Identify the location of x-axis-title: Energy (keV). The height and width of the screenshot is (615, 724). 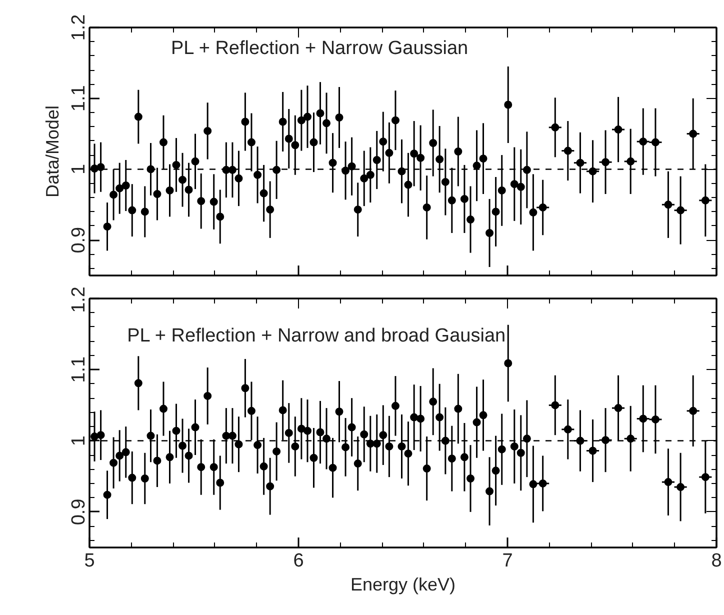
(403, 584).